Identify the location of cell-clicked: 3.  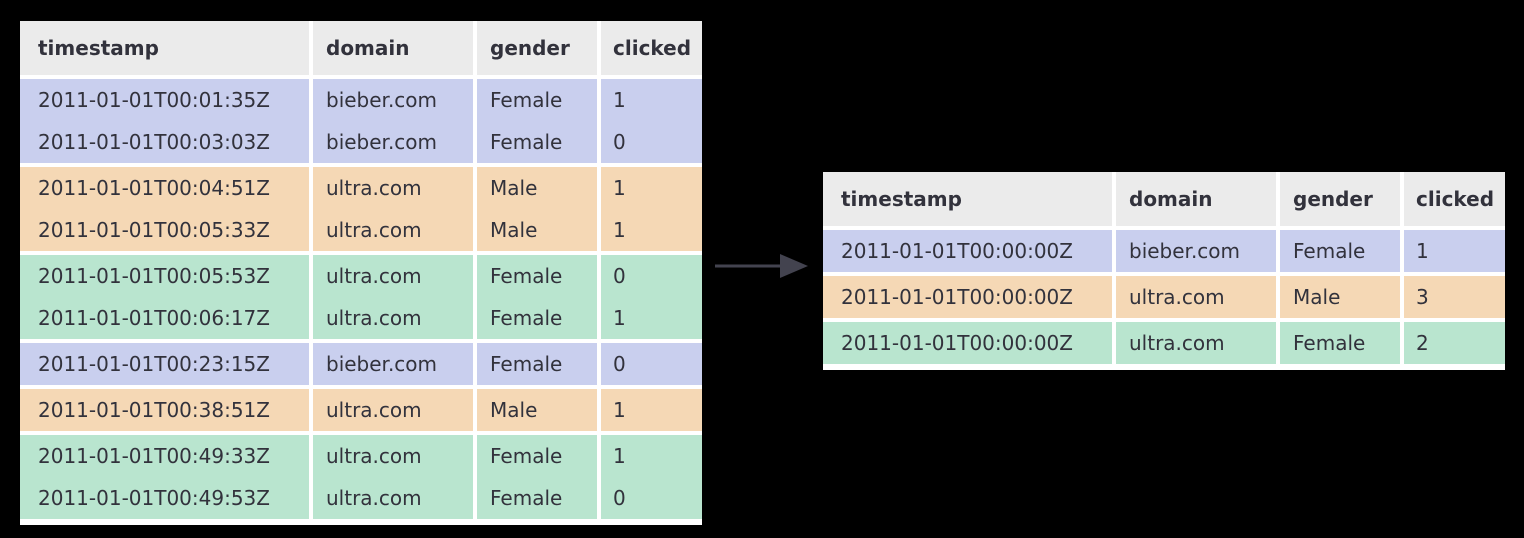
(1454, 297).